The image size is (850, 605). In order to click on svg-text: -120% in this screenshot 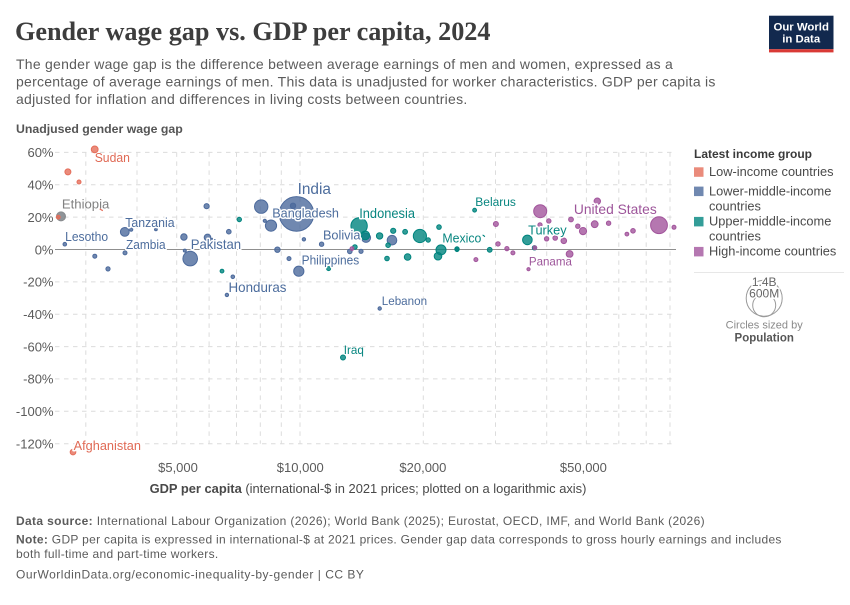, I will do `click(35, 444)`.